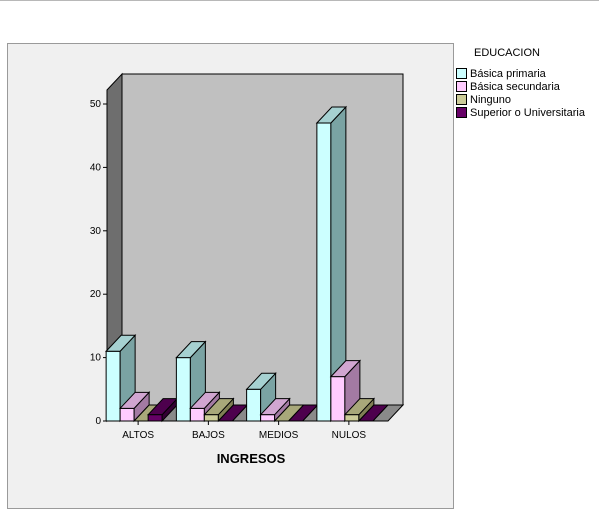 The height and width of the screenshot is (510, 599). What do you see at coordinates (96, 358) in the screenshot?
I see `y-tick-label: 10` at bounding box center [96, 358].